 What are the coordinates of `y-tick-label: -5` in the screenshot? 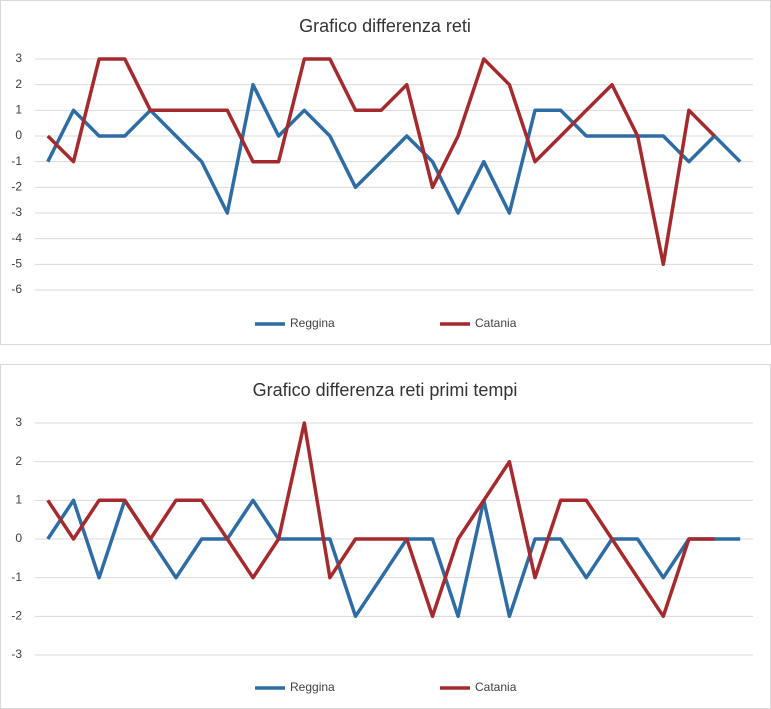 It's located at (16, 264).